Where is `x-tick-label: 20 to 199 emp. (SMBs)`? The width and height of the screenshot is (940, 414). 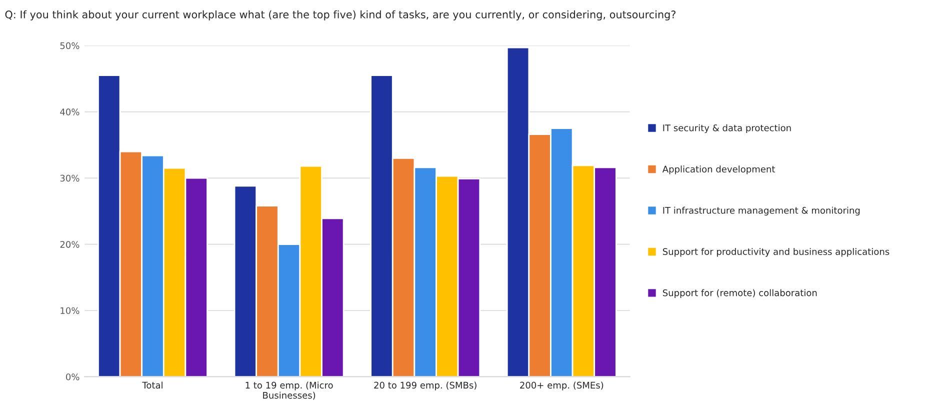 x-tick-label: 20 to 199 emp. (SMBs) is located at coordinates (425, 386).